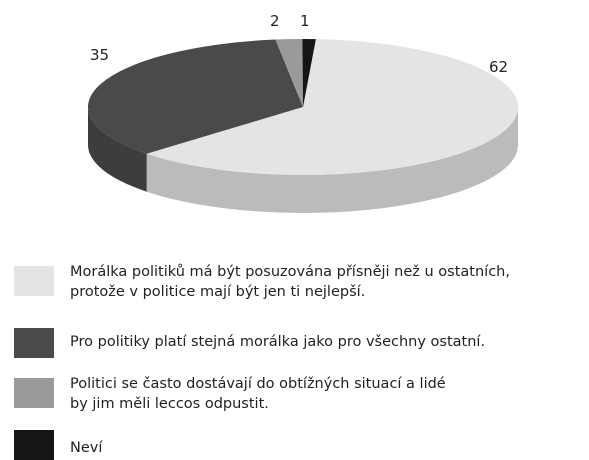  Describe the element at coordinates (305, 21) in the screenshot. I see `slice-label-1: 1` at that location.